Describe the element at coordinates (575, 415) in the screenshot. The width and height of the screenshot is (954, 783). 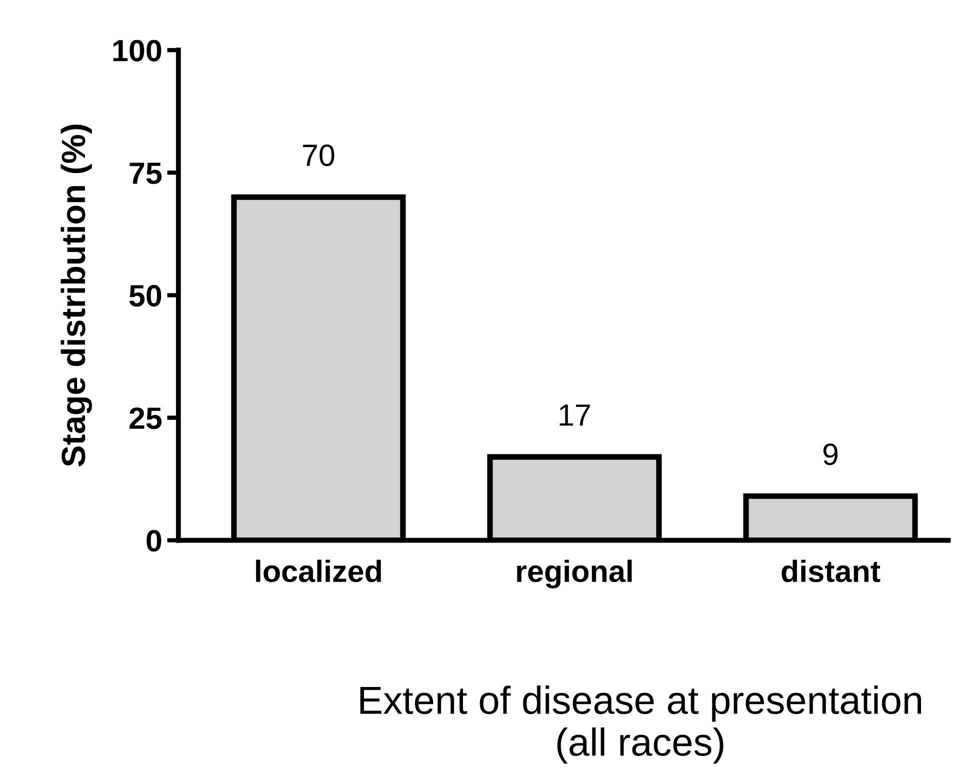
I see `data-label: 17` at that location.